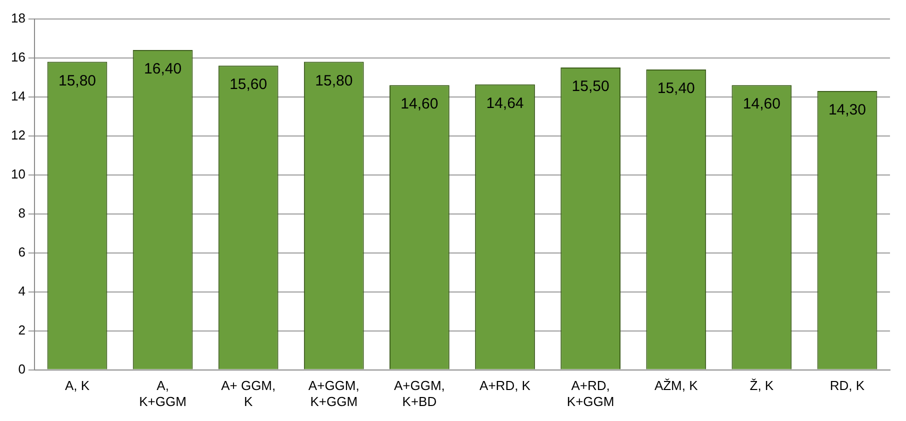 This screenshot has width=906, height=421. What do you see at coordinates (847, 386) in the screenshot?
I see `x-tick-label: RD, K` at bounding box center [847, 386].